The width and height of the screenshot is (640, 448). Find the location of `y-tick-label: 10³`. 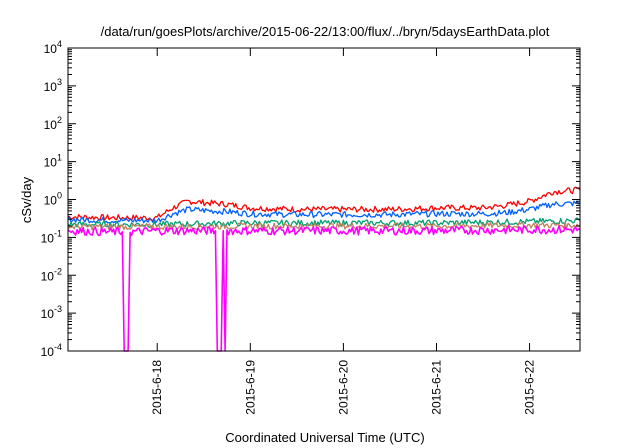

y-tick-label: 10³ is located at coordinates (53, 85).